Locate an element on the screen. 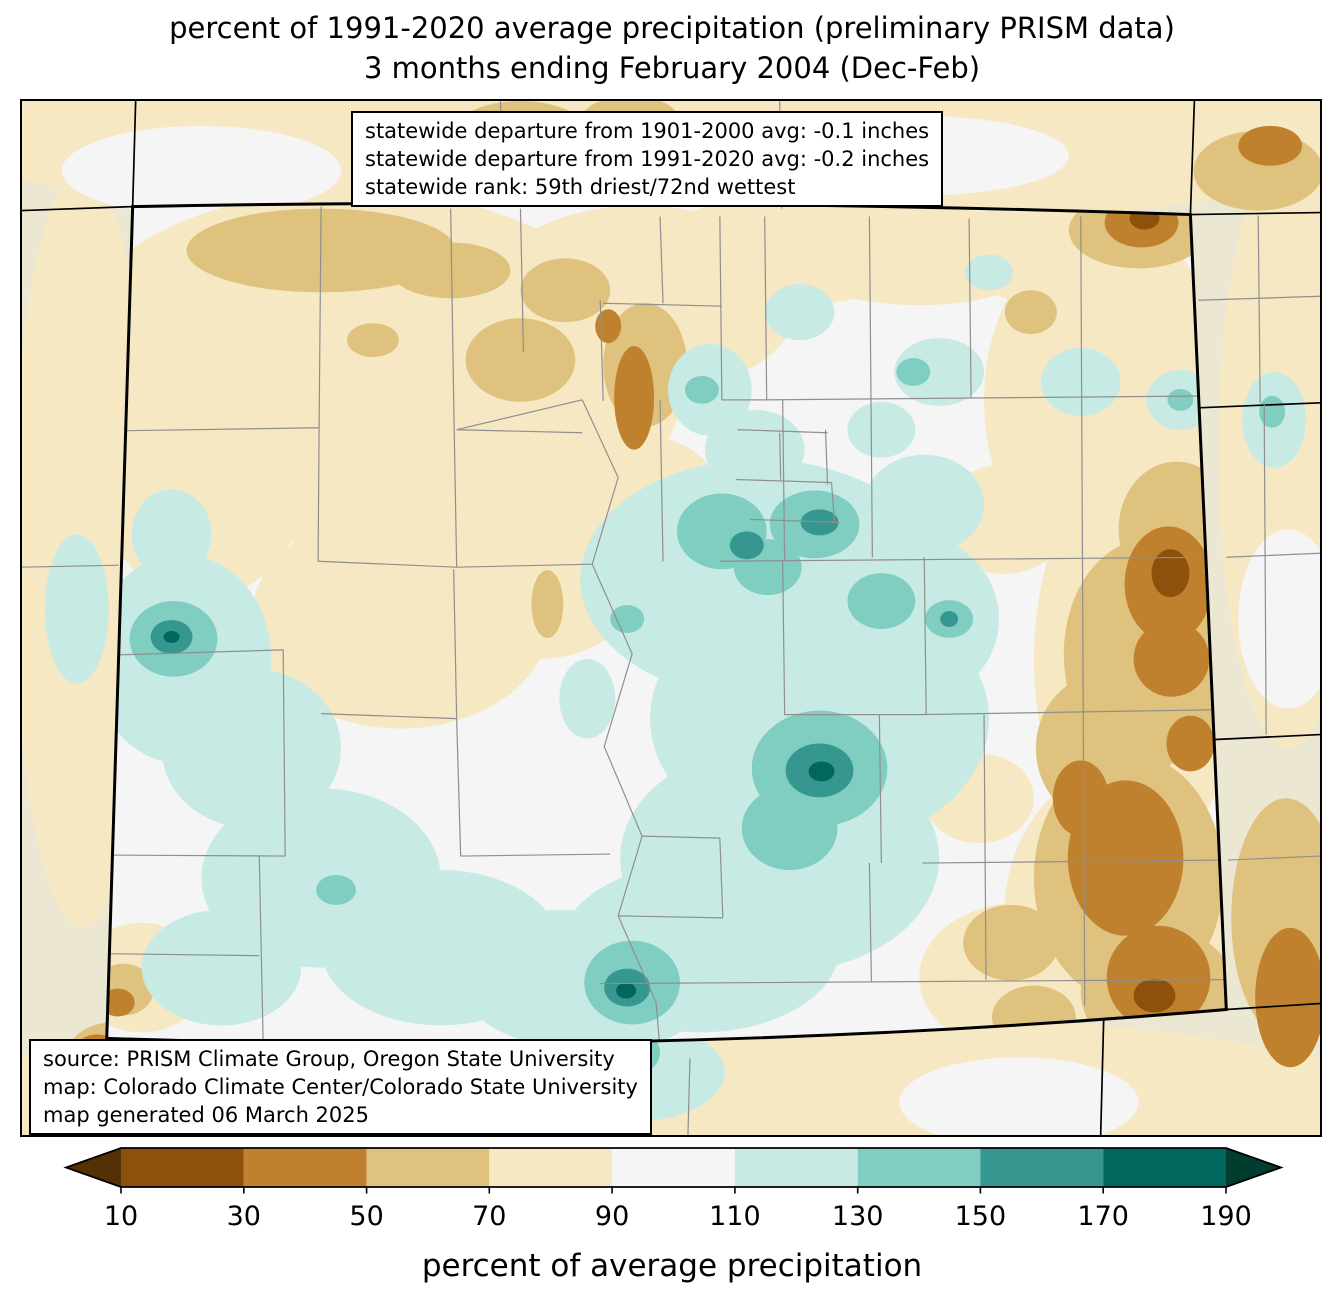  title-line-2: 3 months ending February 2004 (Dec-Feb) is located at coordinates (672, 68).